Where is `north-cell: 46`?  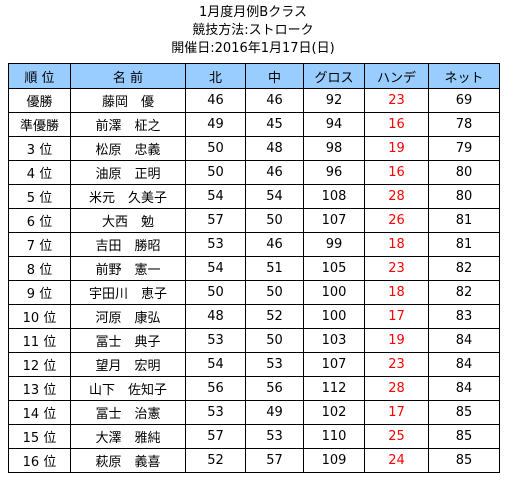 north-cell: 46 is located at coordinates (215, 100).